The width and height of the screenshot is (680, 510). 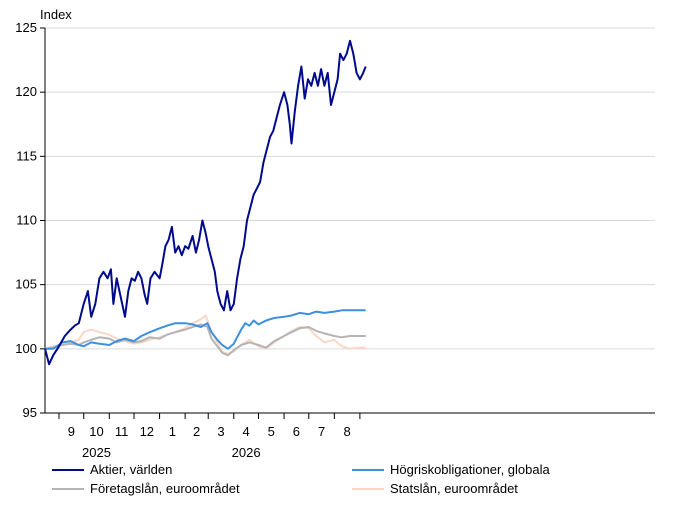 What do you see at coordinates (246, 452) in the screenshot?
I see `x-year-label-2026: 2026` at bounding box center [246, 452].